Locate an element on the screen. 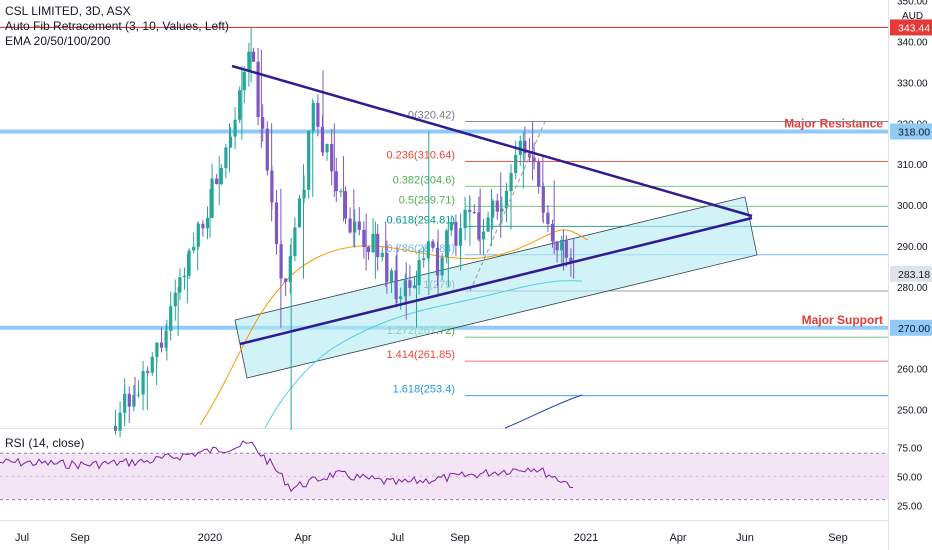  price-tick-label: 330.00 is located at coordinates (912, 83).